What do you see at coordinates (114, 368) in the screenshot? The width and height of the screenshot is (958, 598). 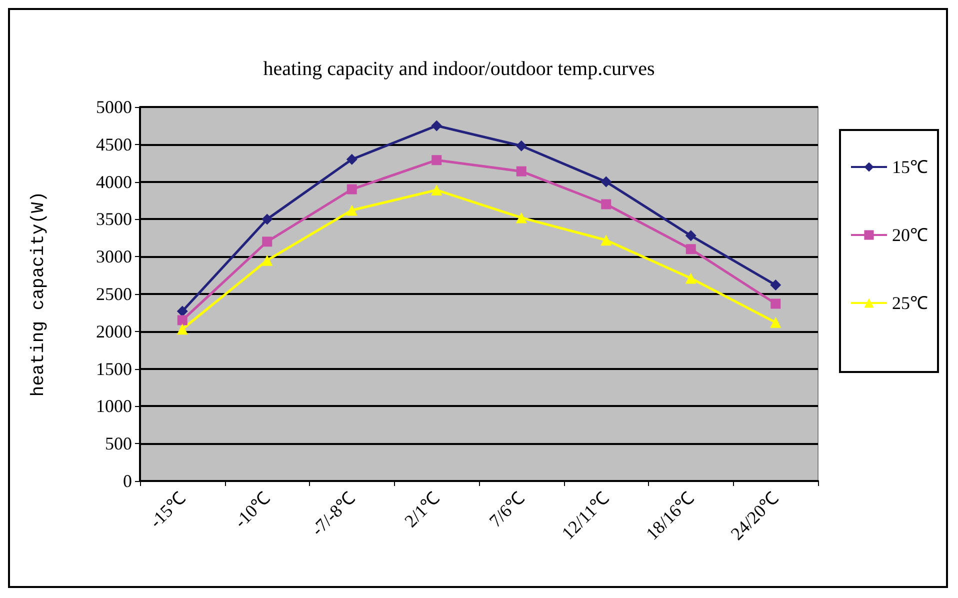 I see `y-tick-label: 1500` at bounding box center [114, 368].